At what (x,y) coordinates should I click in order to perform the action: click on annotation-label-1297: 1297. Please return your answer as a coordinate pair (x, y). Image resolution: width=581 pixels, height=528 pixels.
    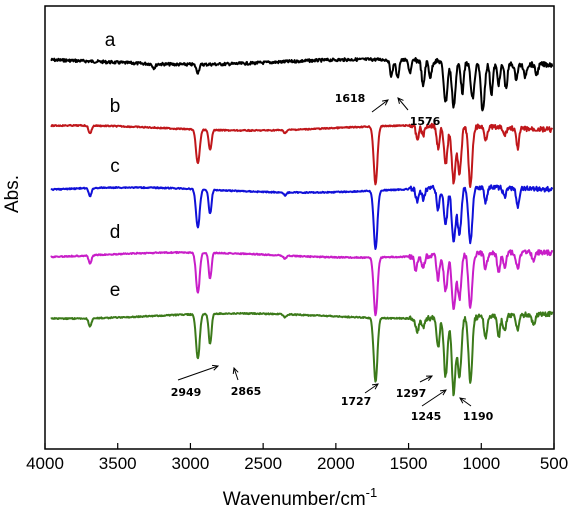
    Looking at the image, I should click on (411, 393).